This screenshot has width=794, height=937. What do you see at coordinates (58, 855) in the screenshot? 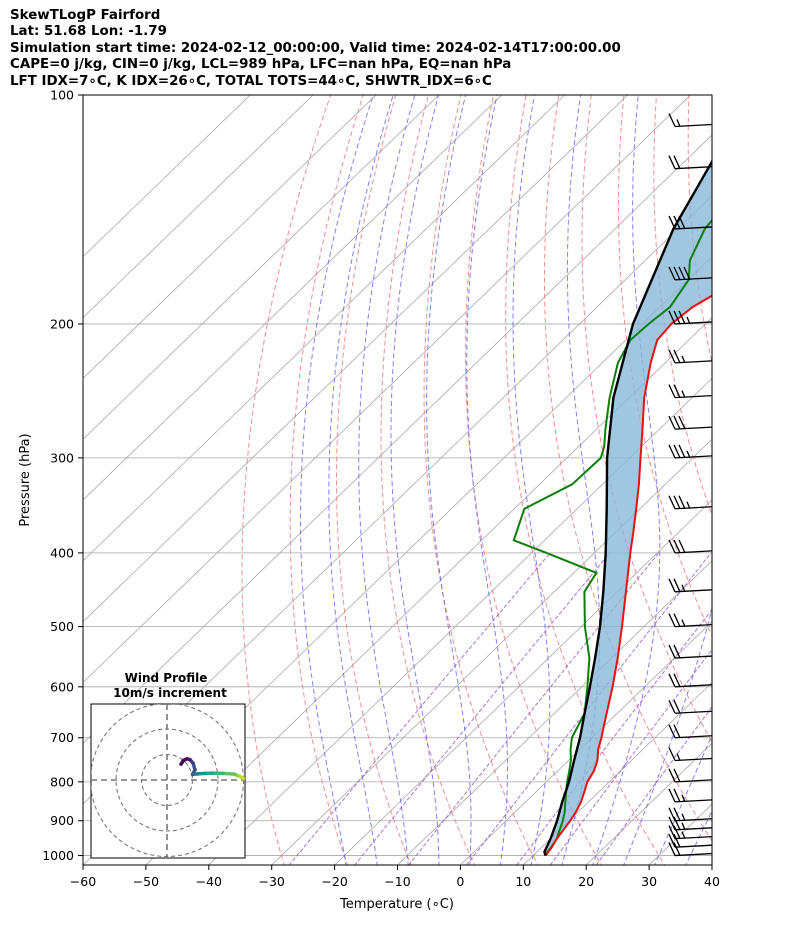
I see `y-tick-label: 1000` at bounding box center [58, 855].